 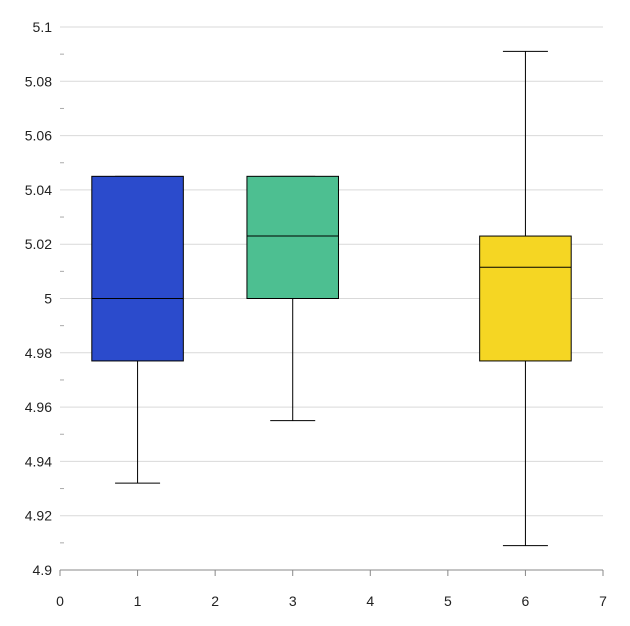 I want to click on y-tick-label: 5.02, so click(x=38, y=244).